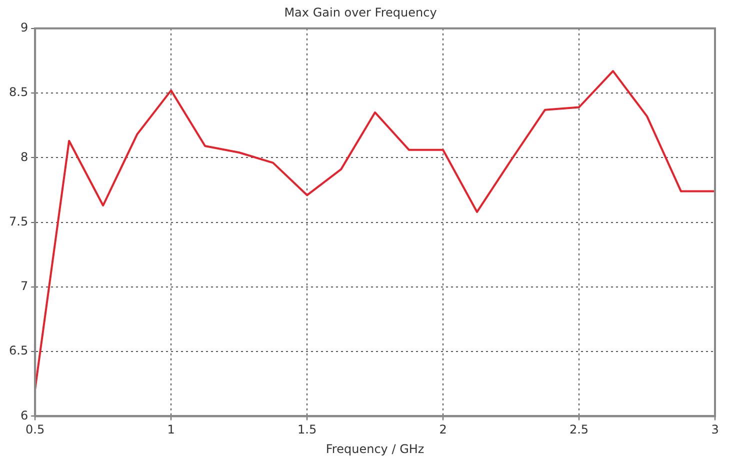 The image size is (729, 463). I want to click on y-tick-label: 7, so click(24, 286).